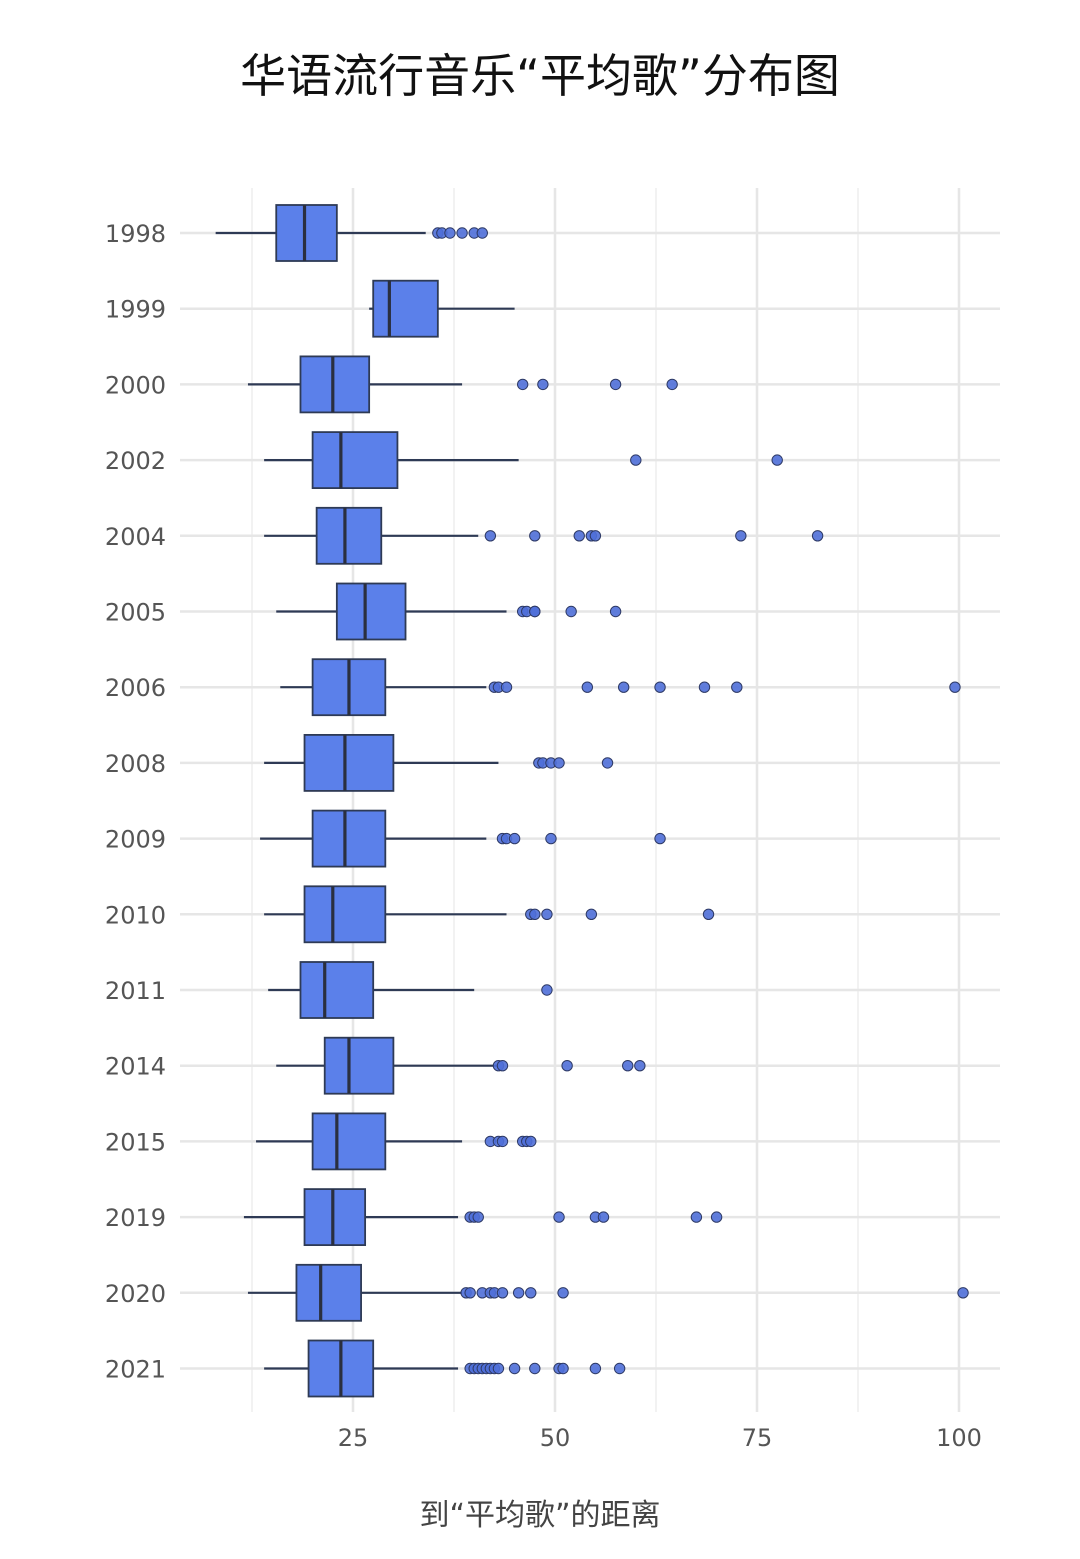 The image size is (1080, 1559). I want to click on y-tick-label: 2021, so click(135, 1370).